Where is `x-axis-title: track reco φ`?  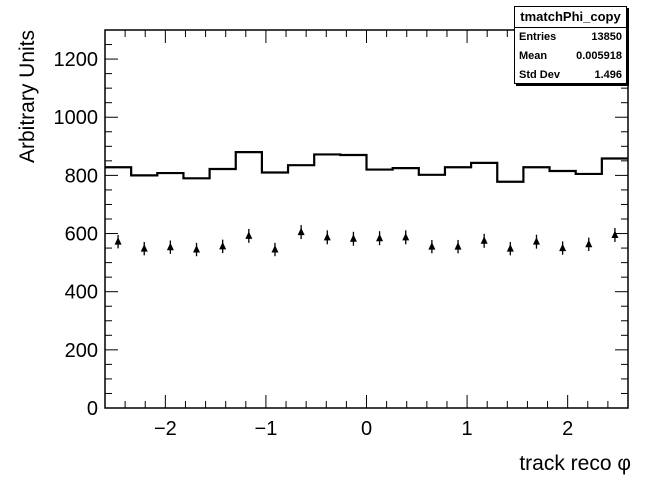
x-axis-title: track reco φ is located at coordinates (575, 463).